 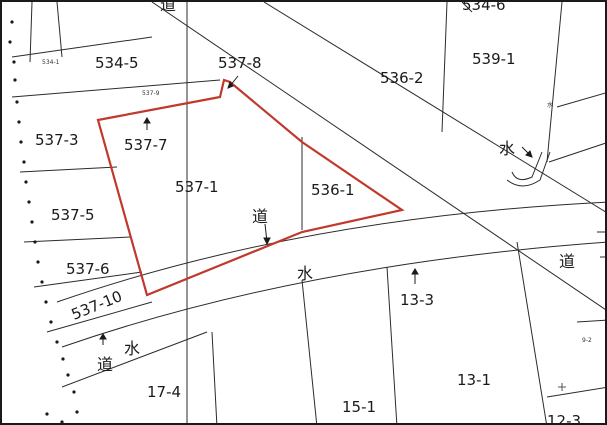 What do you see at coordinates (57, 140) in the screenshot?
I see `parcel-label: 537-3` at bounding box center [57, 140].